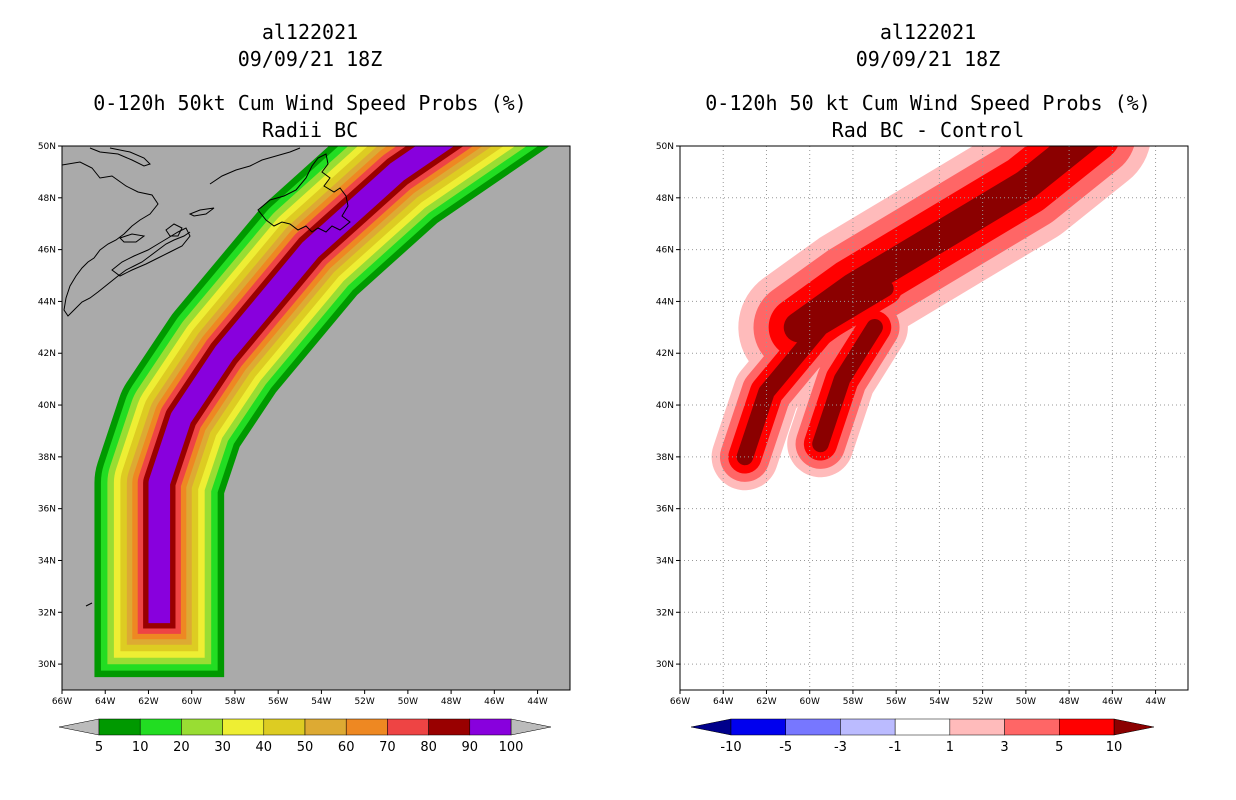 The height and width of the screenshot is (800, 1236). Describe the element at coordinates (264, 747) in the screenshot. I see `colorbar-label: 40` at that location.